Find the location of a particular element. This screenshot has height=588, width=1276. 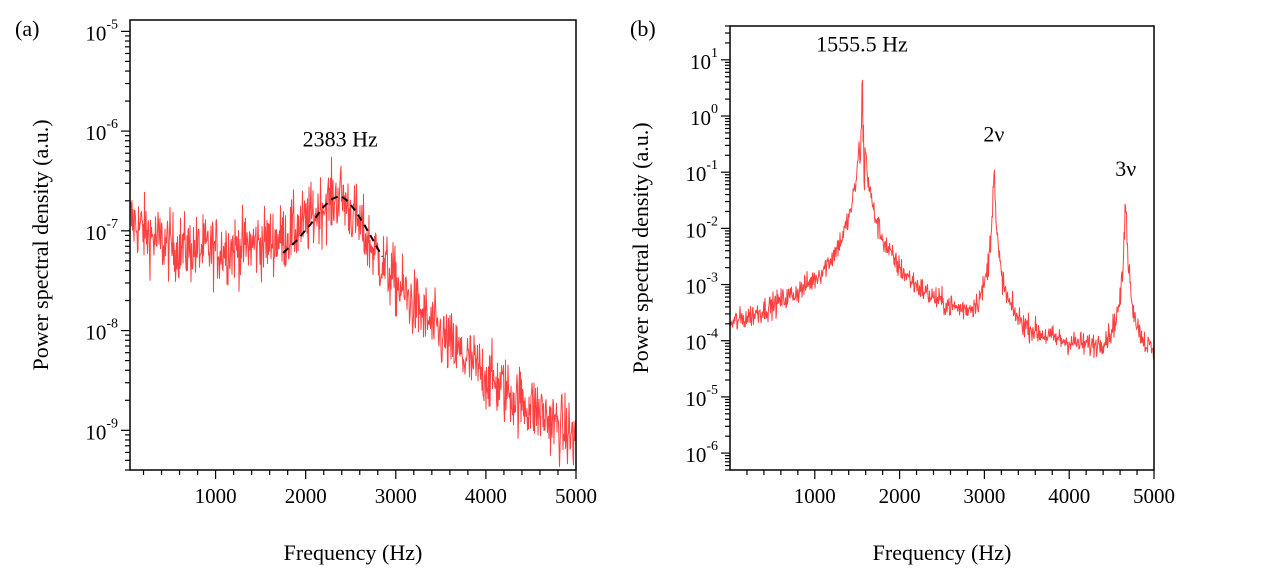

y-tick-exponent: -7 is located at coordinates (112, 224).